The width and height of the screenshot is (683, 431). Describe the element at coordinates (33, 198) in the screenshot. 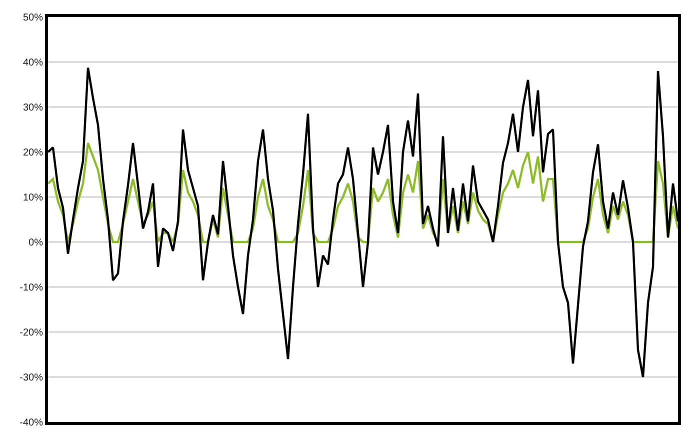

I see `y-tick-label: 10%` at that location.